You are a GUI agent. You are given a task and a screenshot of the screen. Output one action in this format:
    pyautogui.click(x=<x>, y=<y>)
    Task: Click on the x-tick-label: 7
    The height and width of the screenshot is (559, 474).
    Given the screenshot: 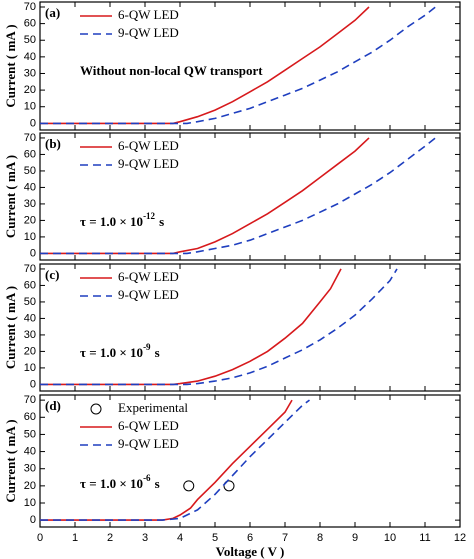 What is the action you would take?
    pyautogui.click(x=285, y=538)
    